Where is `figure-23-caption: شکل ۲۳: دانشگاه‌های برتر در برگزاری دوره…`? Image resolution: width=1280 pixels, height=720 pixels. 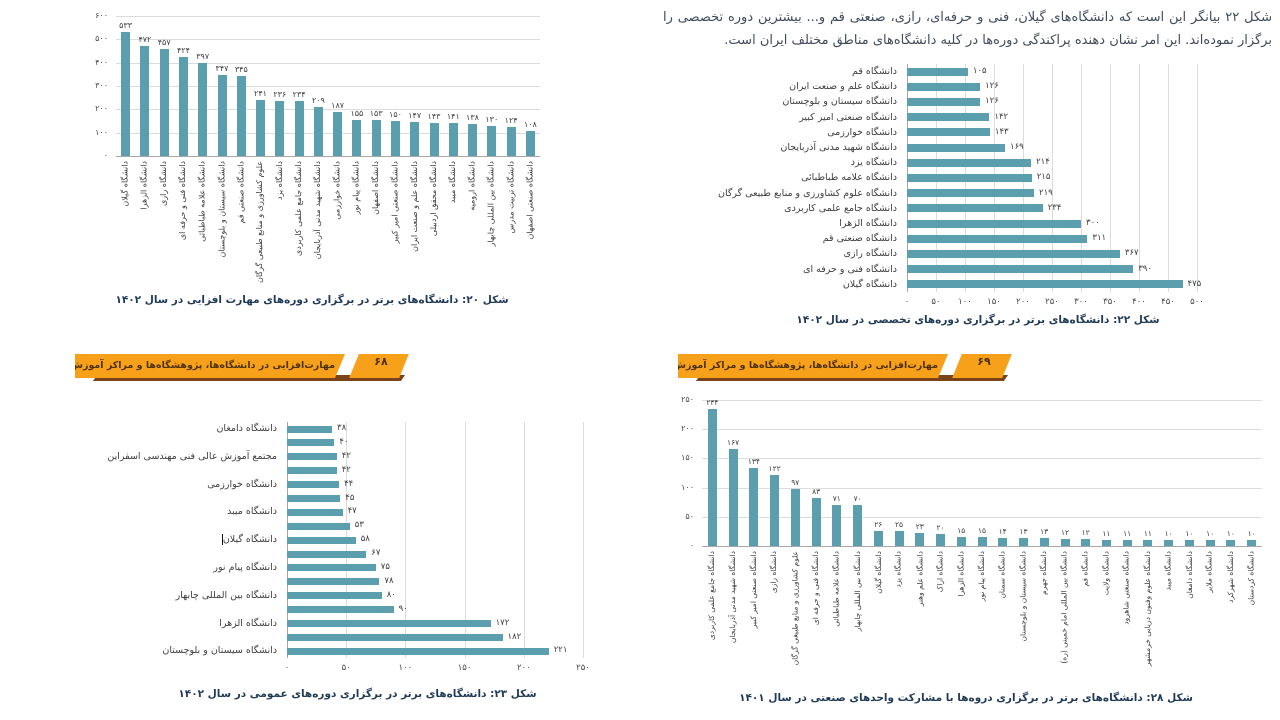 figure-23-caption: شکل ۲۳: دانشگاه‌های برتر در برگزاری دوره… is located at coordinates (357, 694).